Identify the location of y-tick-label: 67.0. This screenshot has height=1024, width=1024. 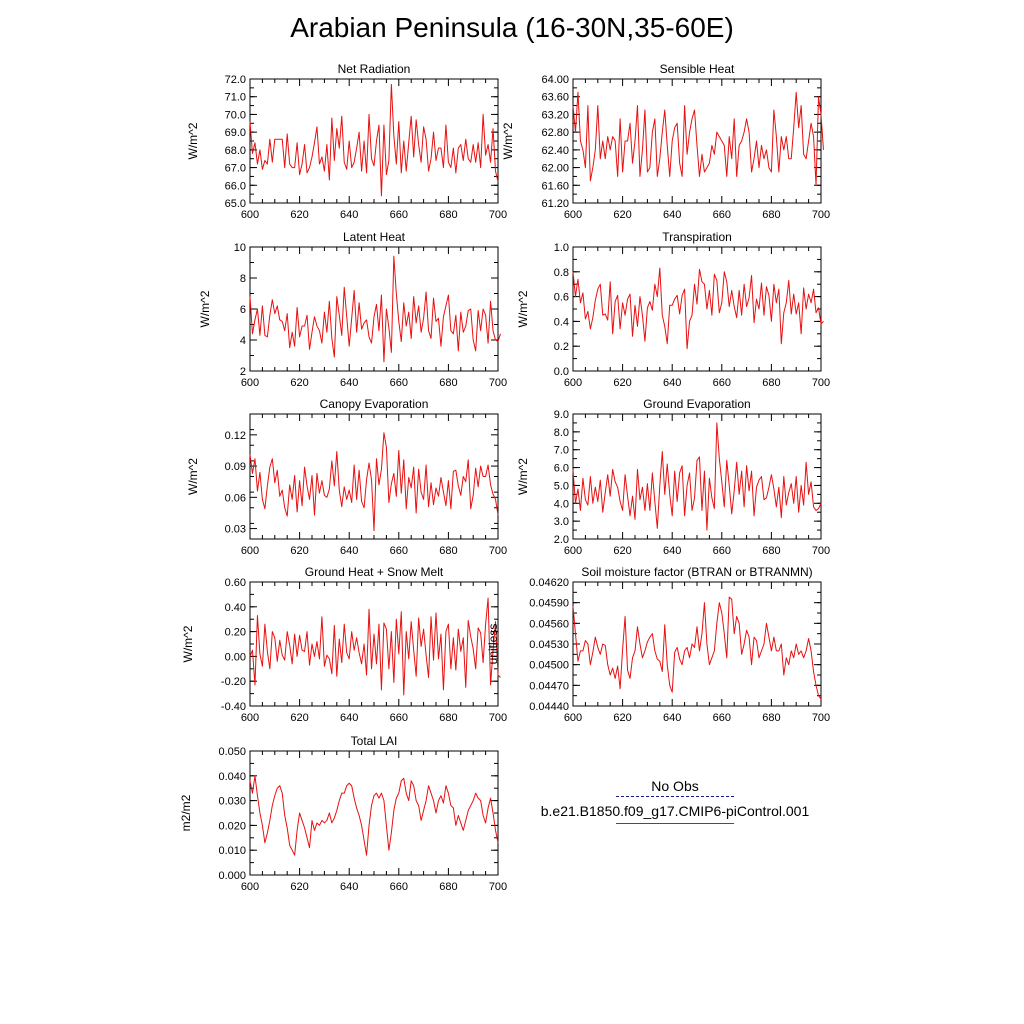
(235, 169).